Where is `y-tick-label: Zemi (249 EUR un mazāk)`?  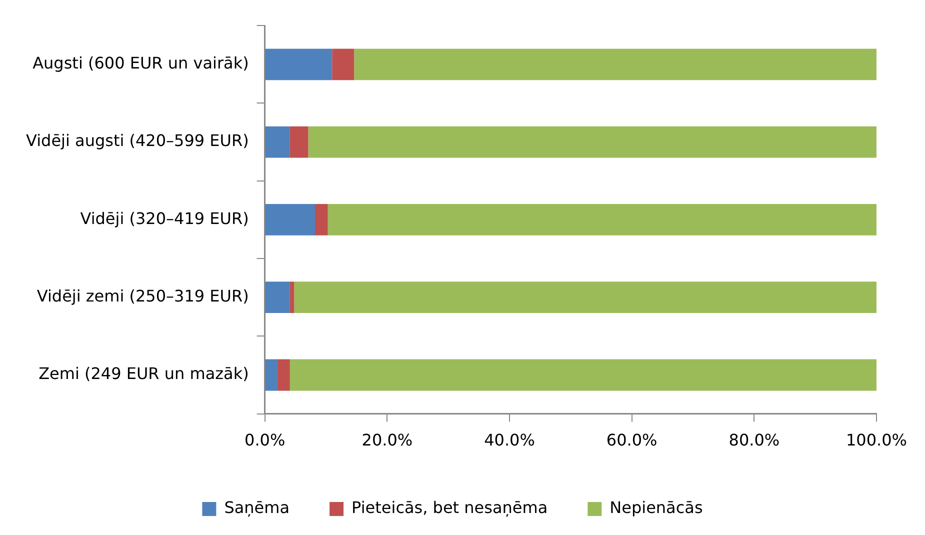 y-tick-label: Zemi (249 EUR un mazāk) is located at coordinates (143, 374).